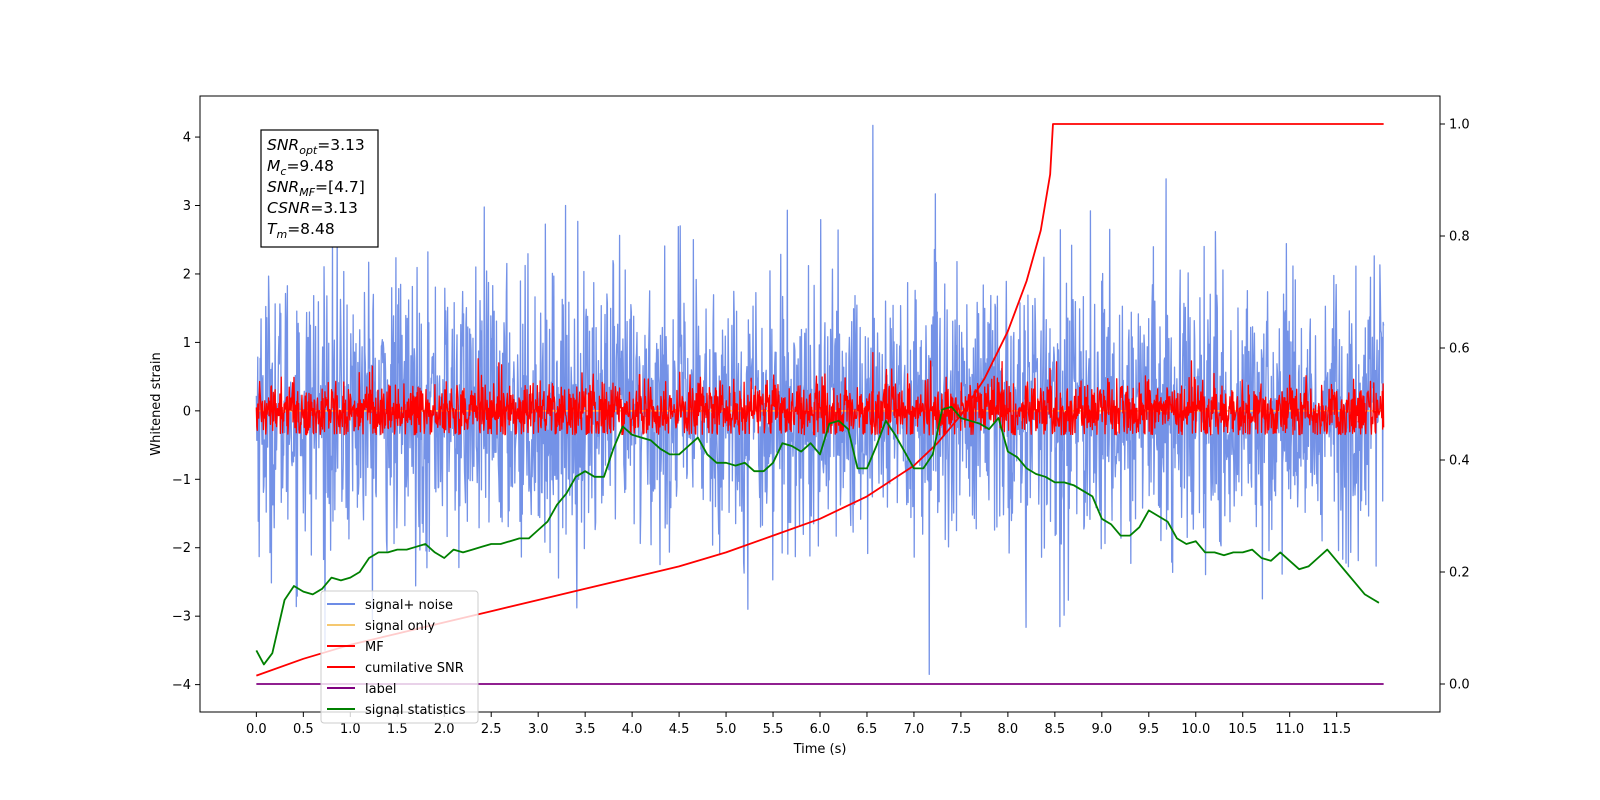 The image size is (1600, 800). I want to click on y2-tick-label: 0.6, so click(1459, 349).